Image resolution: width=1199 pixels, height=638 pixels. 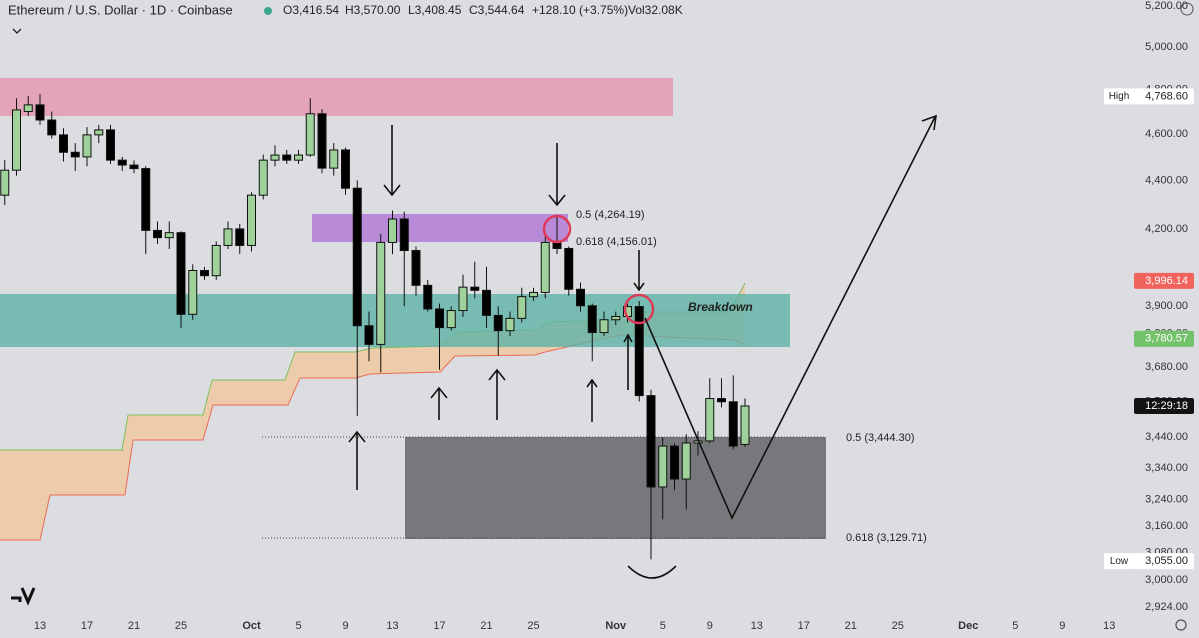 What do you see at coordinates (616, 242) in the screenshot?
I see `fib-label: 0.618 (4,156.01)` at bounding box center [616, 242].